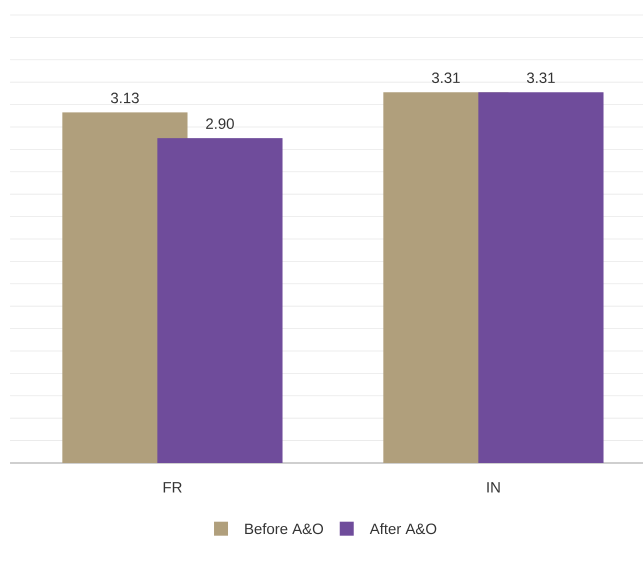  What do you see at coordinates (493, 487) in the screenshot?
I see `x-tick-label: IN` at bounding box center [493, 487].